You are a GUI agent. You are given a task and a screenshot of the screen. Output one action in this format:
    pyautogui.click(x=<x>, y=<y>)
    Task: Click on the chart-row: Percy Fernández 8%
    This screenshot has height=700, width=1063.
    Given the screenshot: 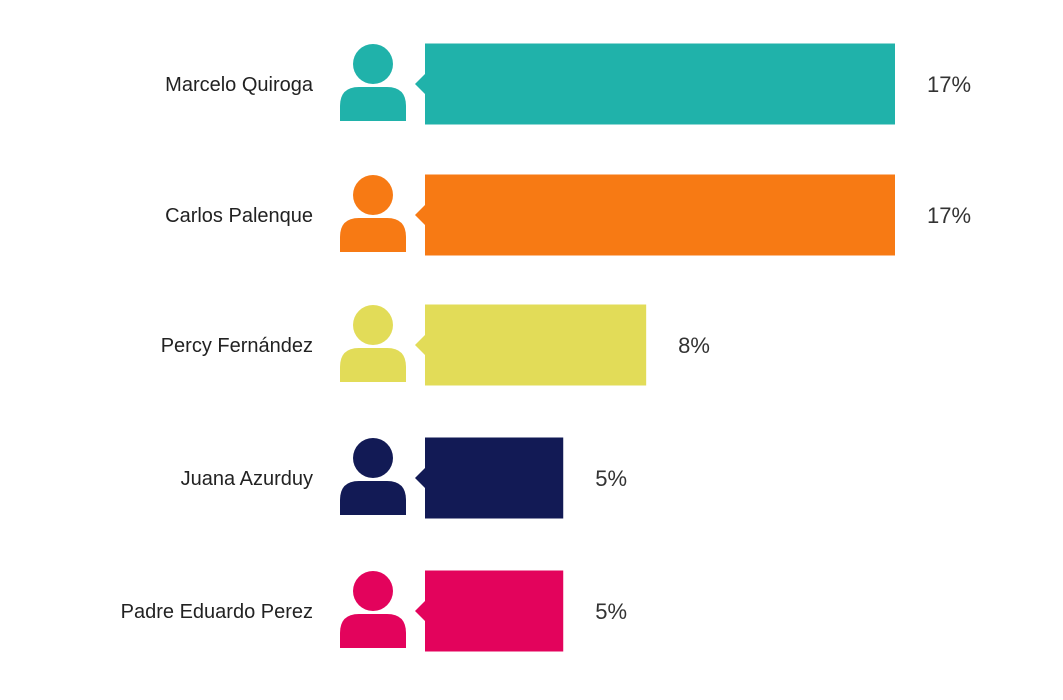 What is the action you would take?
    pyautogui.click(x=435, y=345)
    